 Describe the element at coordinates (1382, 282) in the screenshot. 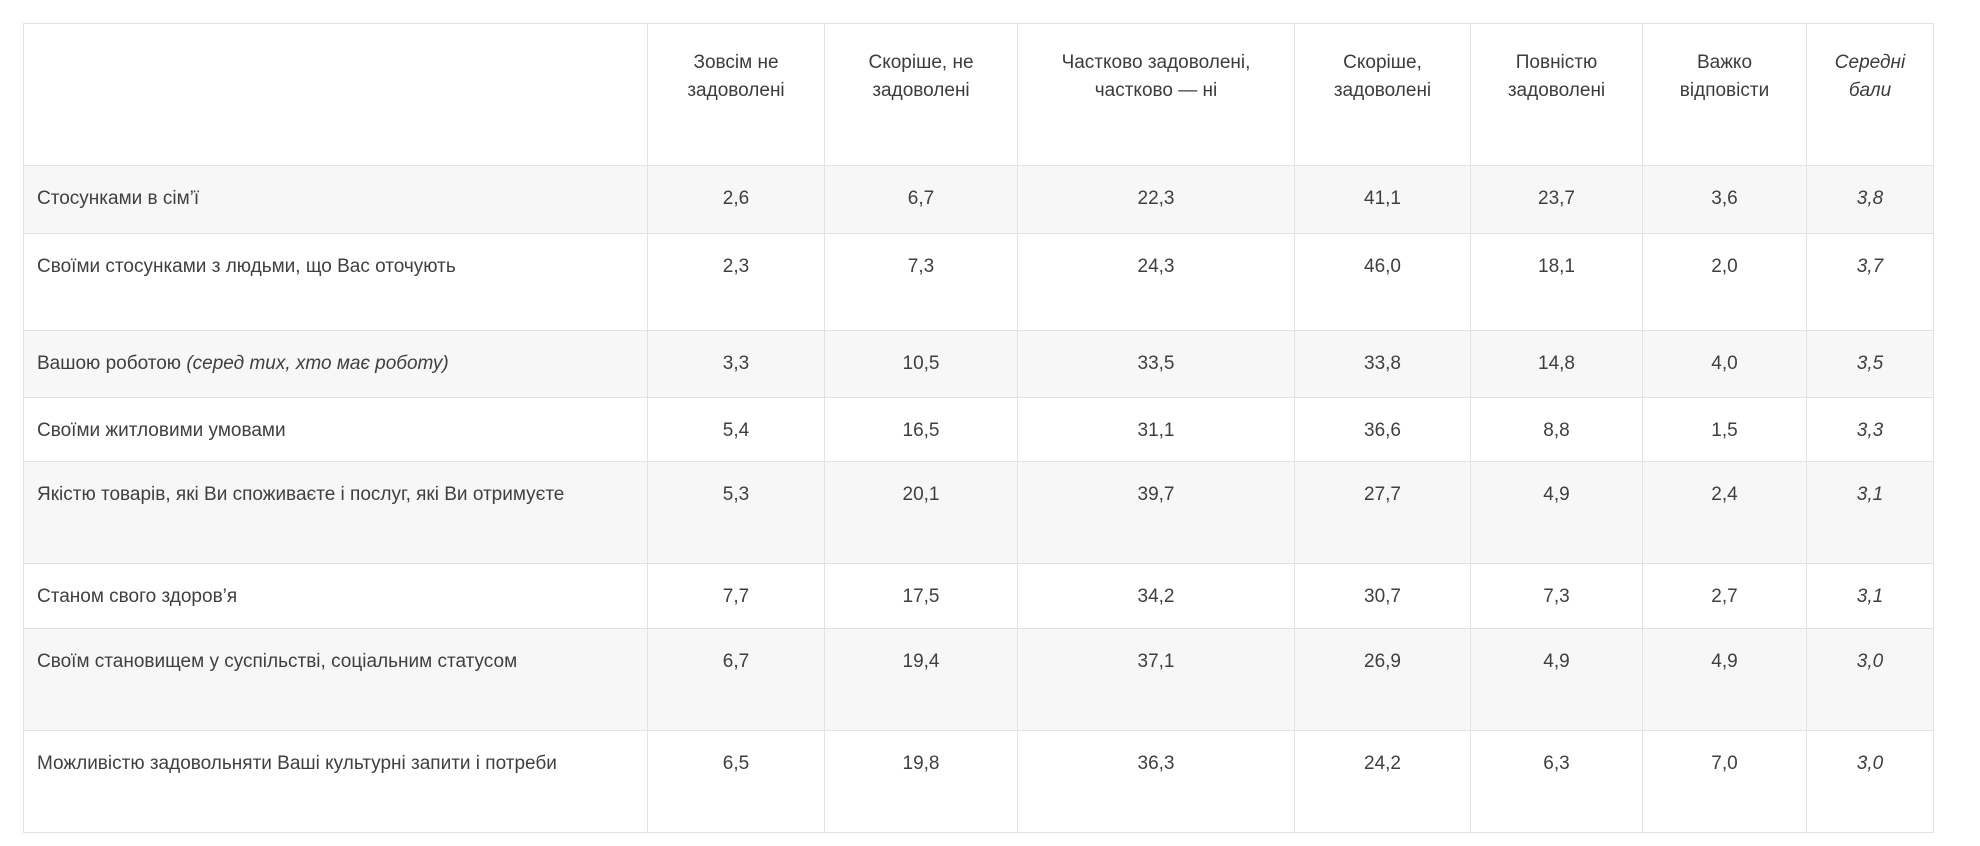

I see `cell-value: 46,0` at that location.